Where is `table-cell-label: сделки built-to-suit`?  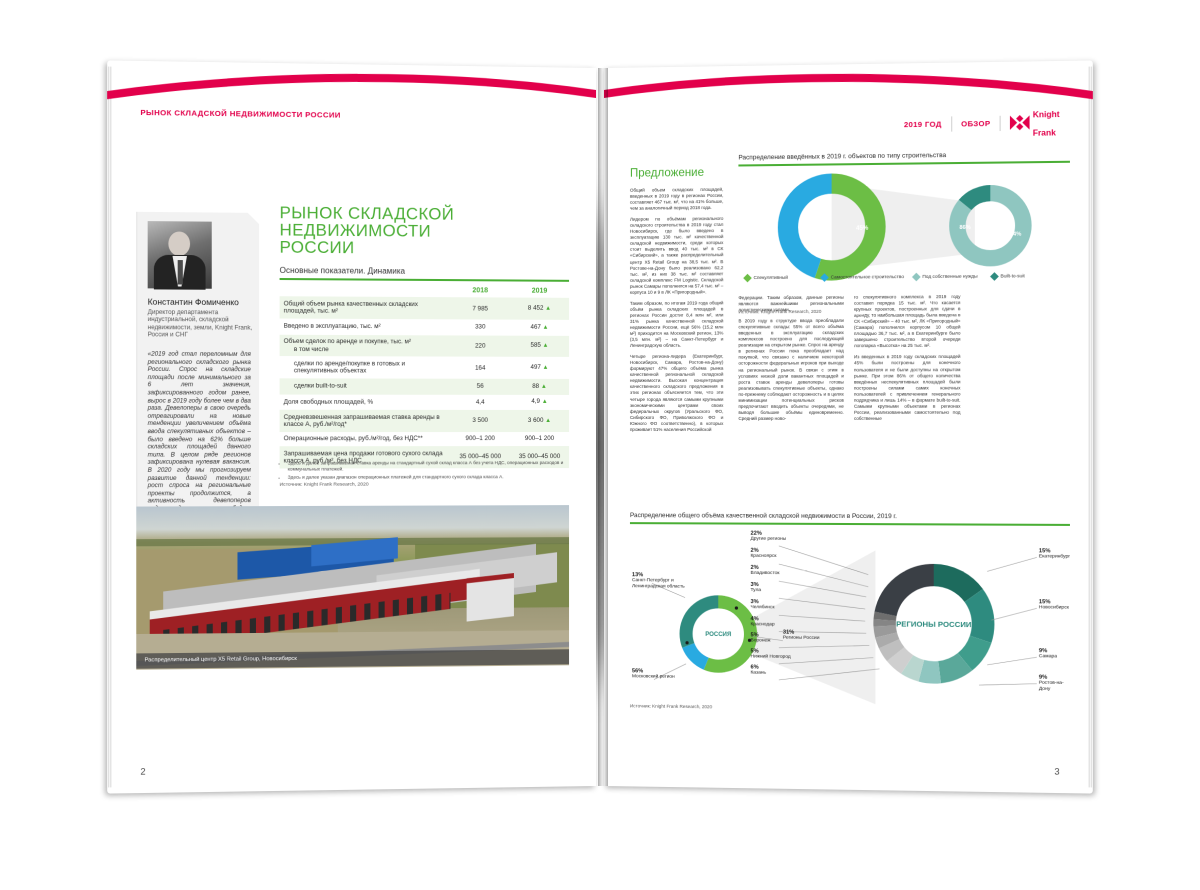 table-cell-label: сделки built-to-suit is located at coordinates (365, 386).